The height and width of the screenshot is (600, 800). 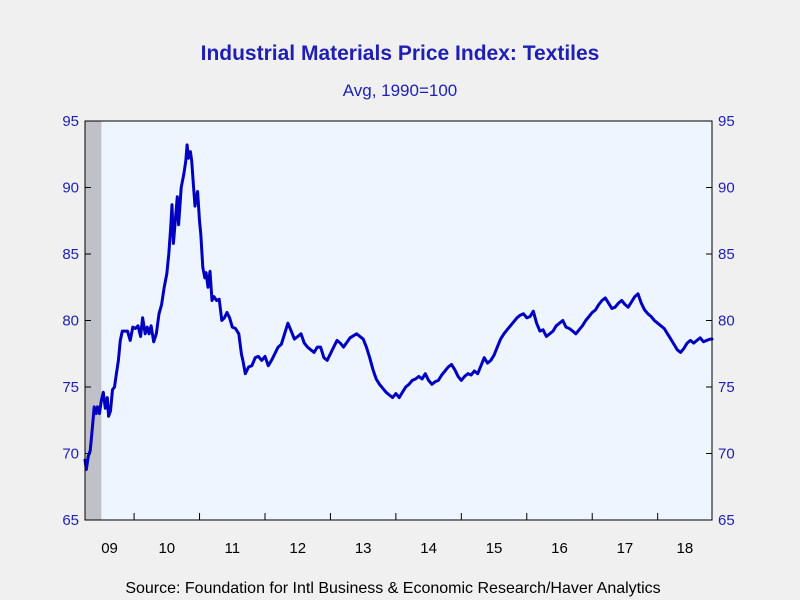 I want to click on y-tick-label-right: 80, so click(x=726, y=321).